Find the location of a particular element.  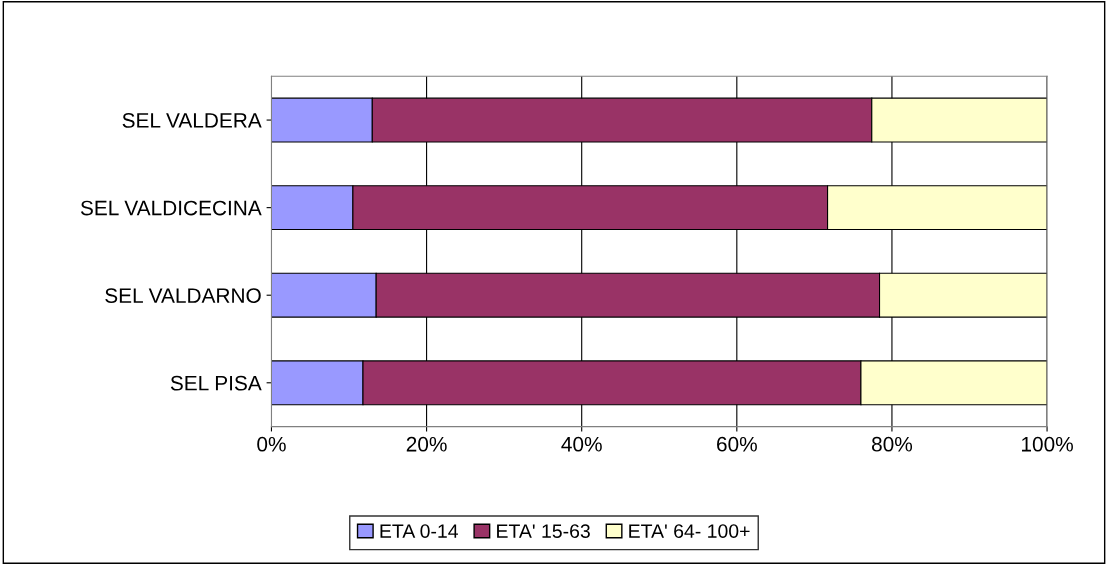

x-tick-label: 100% is located at coordinates (1047, 444).